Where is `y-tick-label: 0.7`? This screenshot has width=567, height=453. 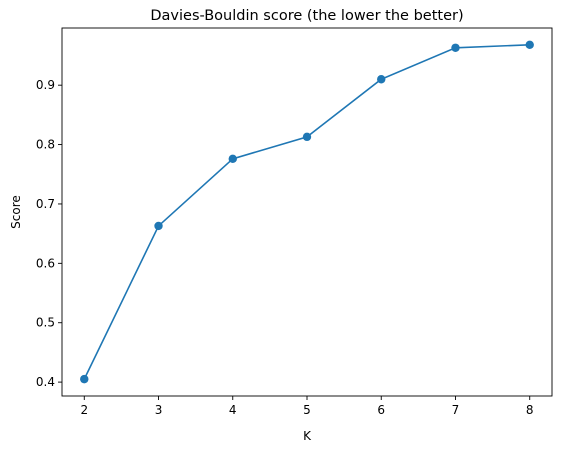 y-tick-label: 0.7 is located at coordinates (45, 204).